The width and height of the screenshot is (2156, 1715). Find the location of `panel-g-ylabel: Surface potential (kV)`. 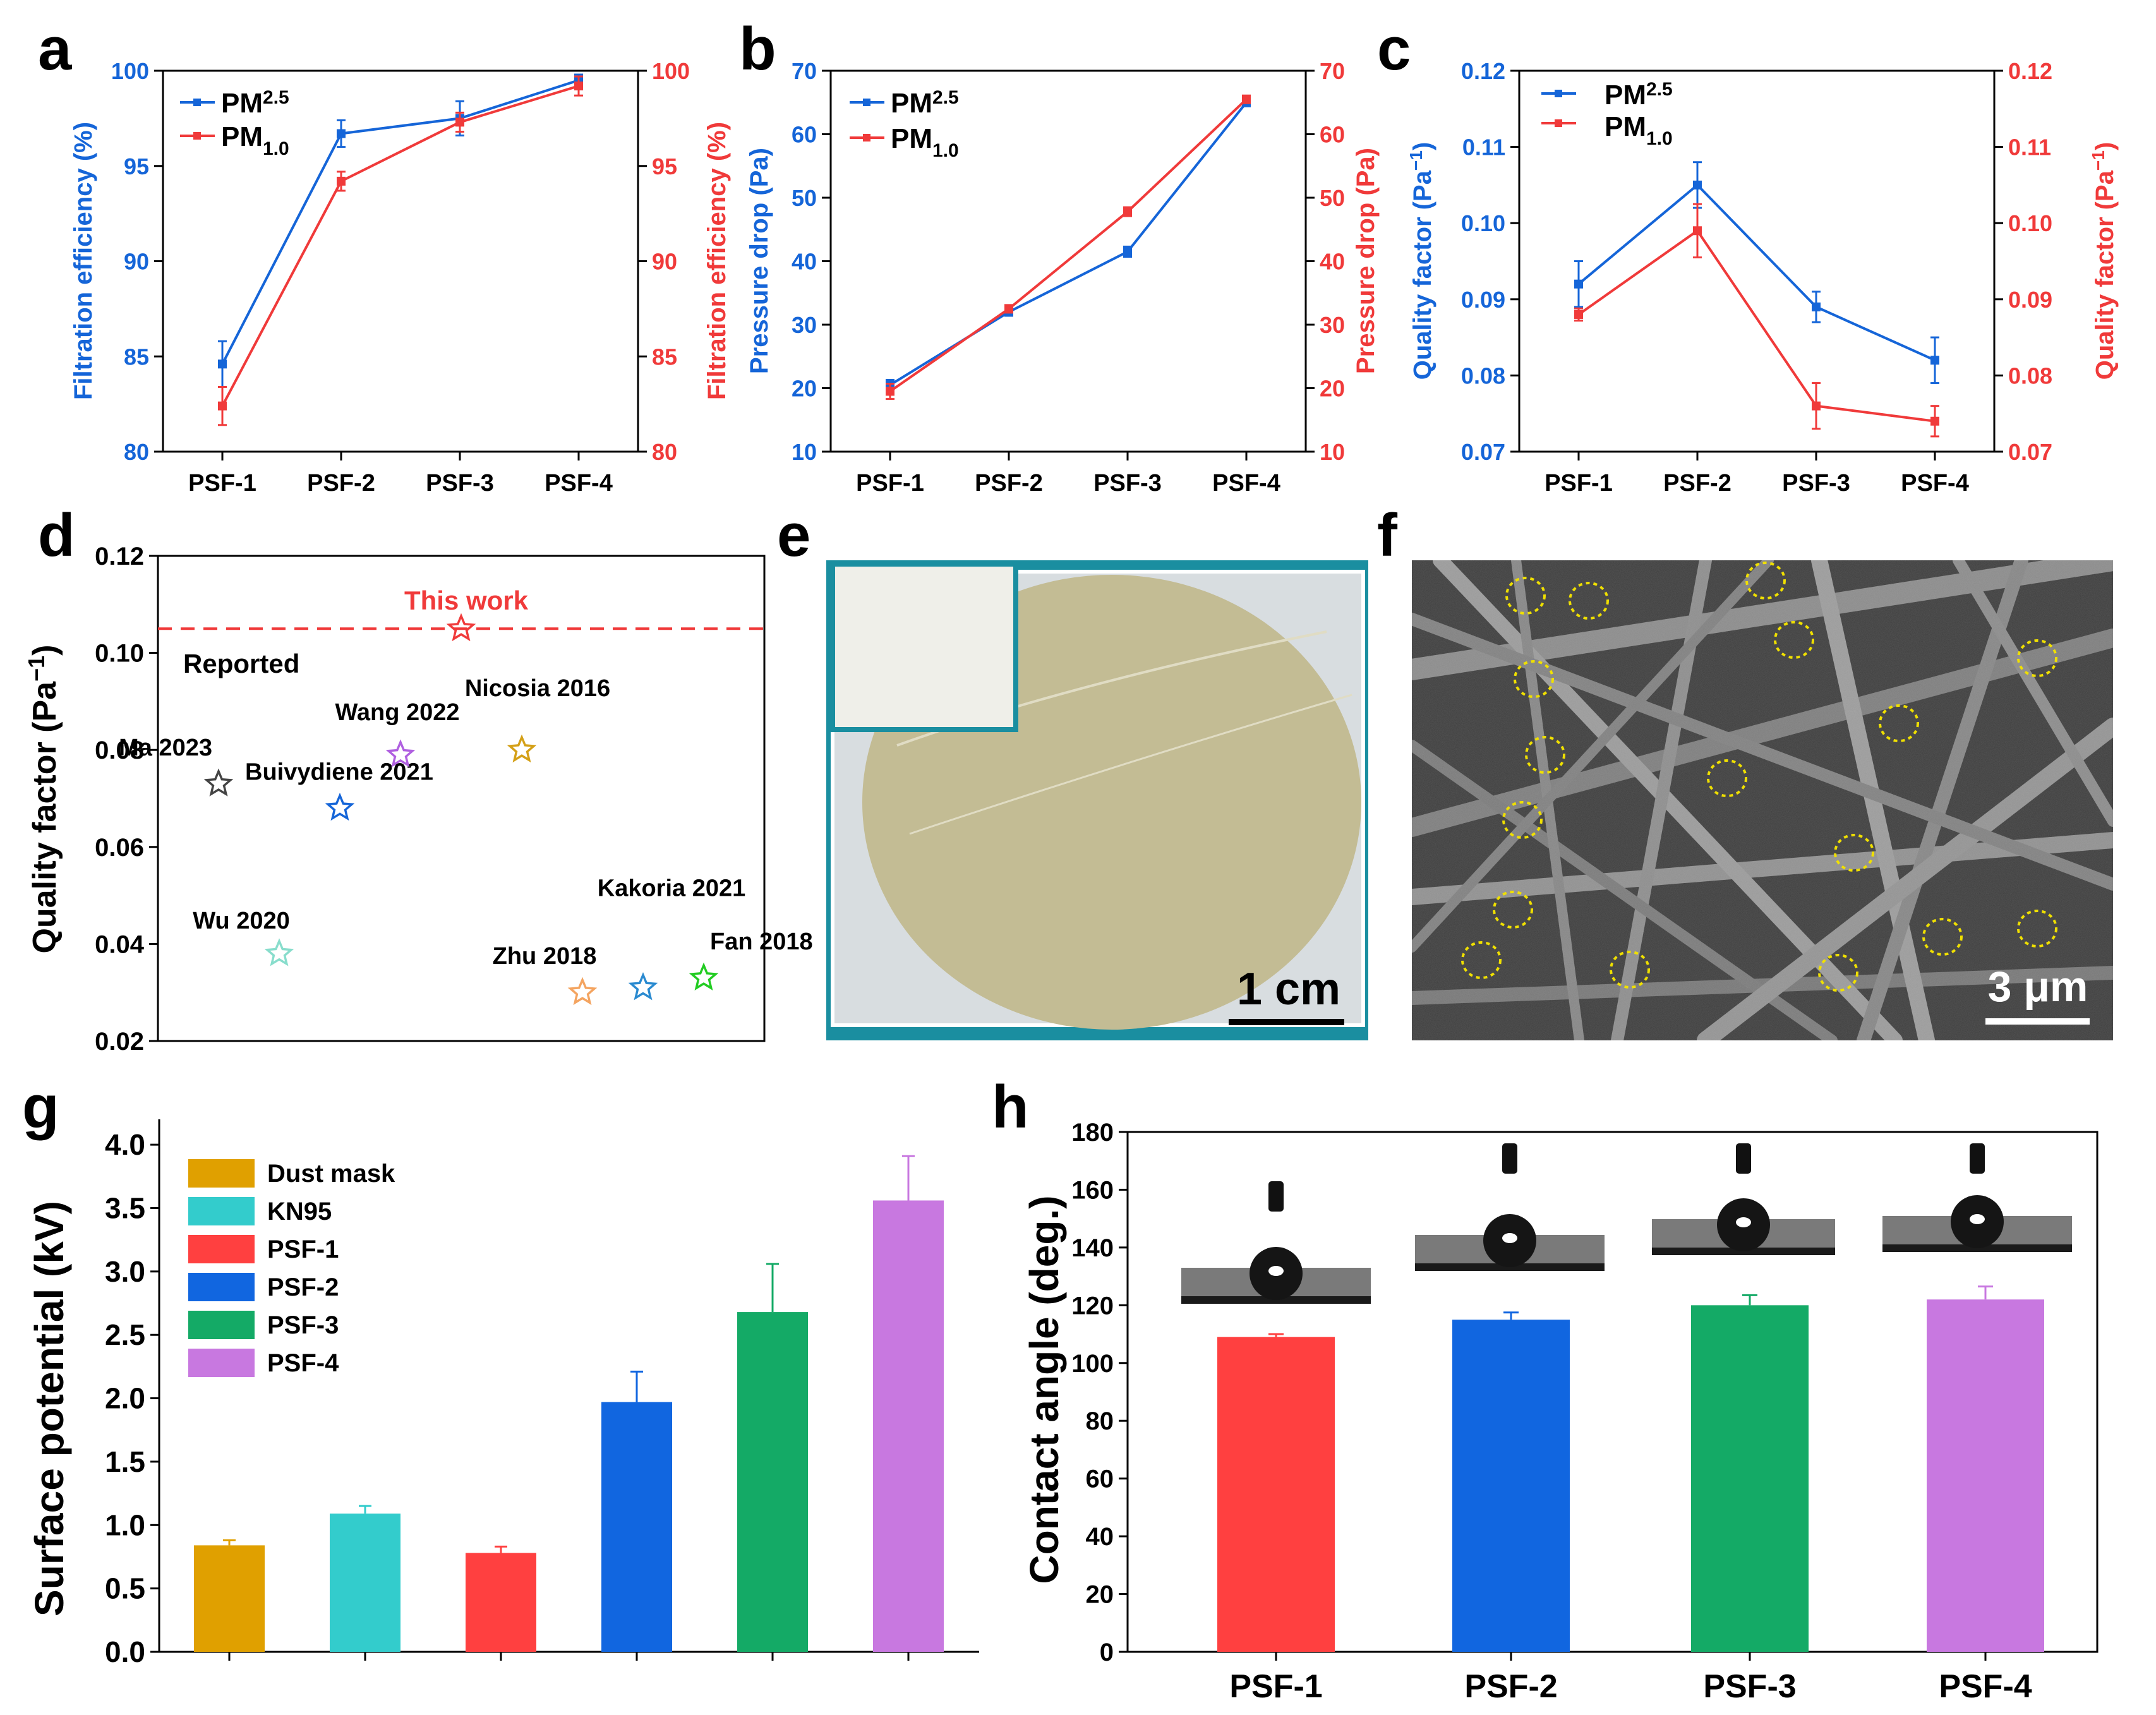

panel-g-ylabel: Surface potential (kV) is located at coordinates (50, 1408).